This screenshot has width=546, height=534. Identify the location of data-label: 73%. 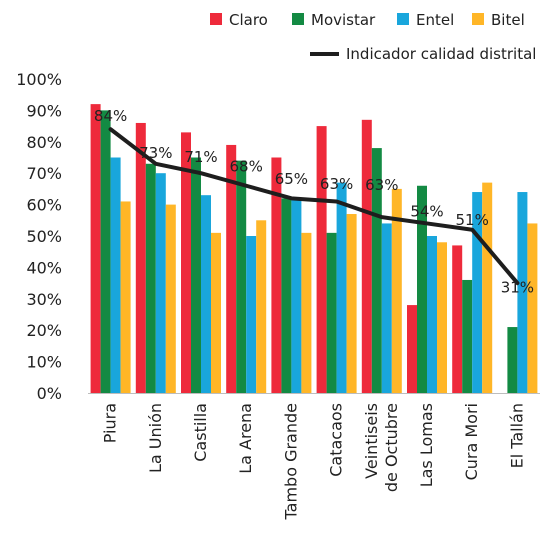
(155, 153).